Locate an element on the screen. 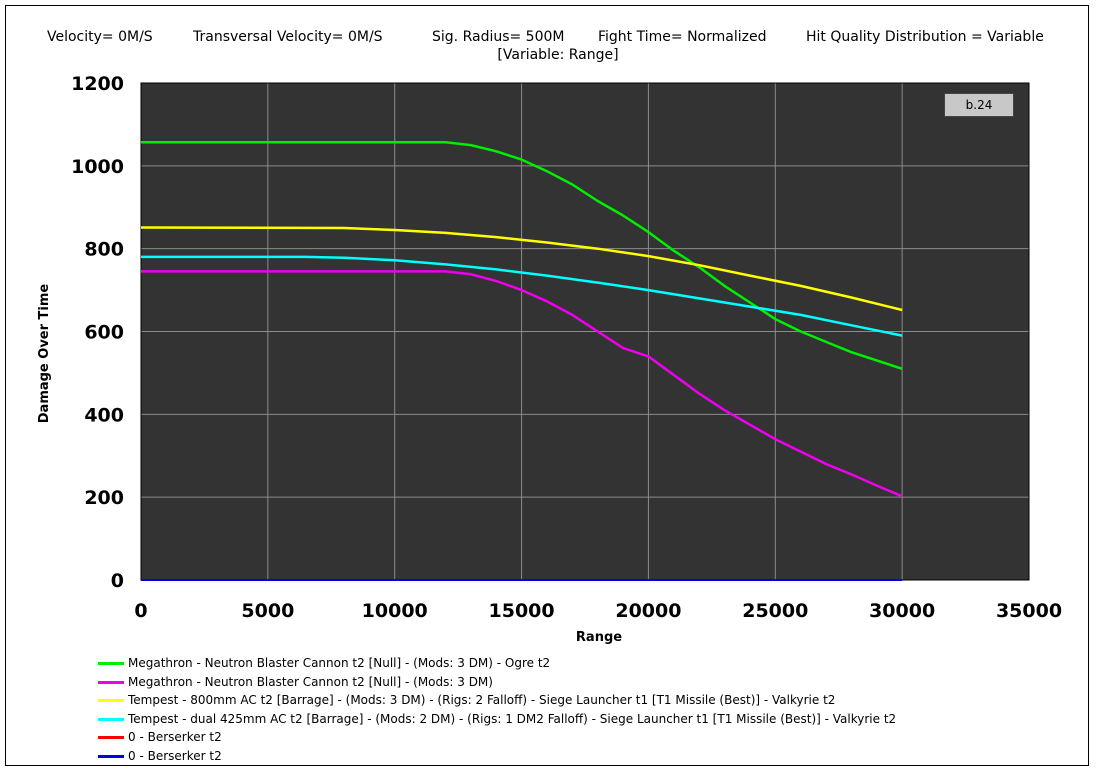 This screenshot has width=1096, height=773. x-tick-label: 25000 is located at coordinates (775, 611).